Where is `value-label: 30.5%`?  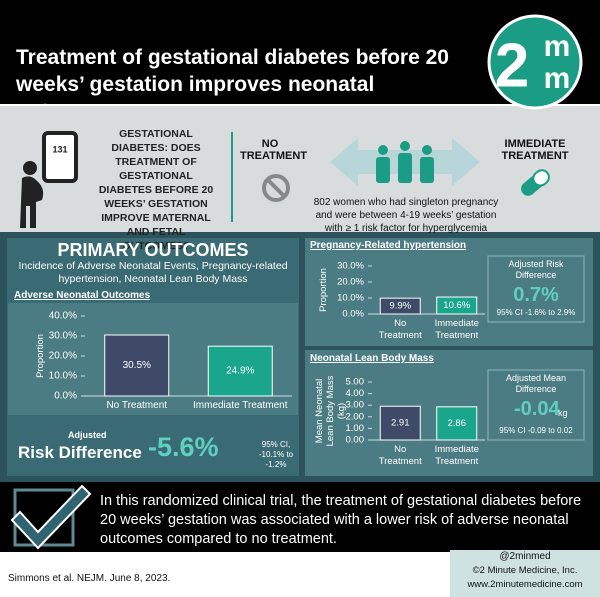 value-label: 30.5% is located at coordinates (137, 365).